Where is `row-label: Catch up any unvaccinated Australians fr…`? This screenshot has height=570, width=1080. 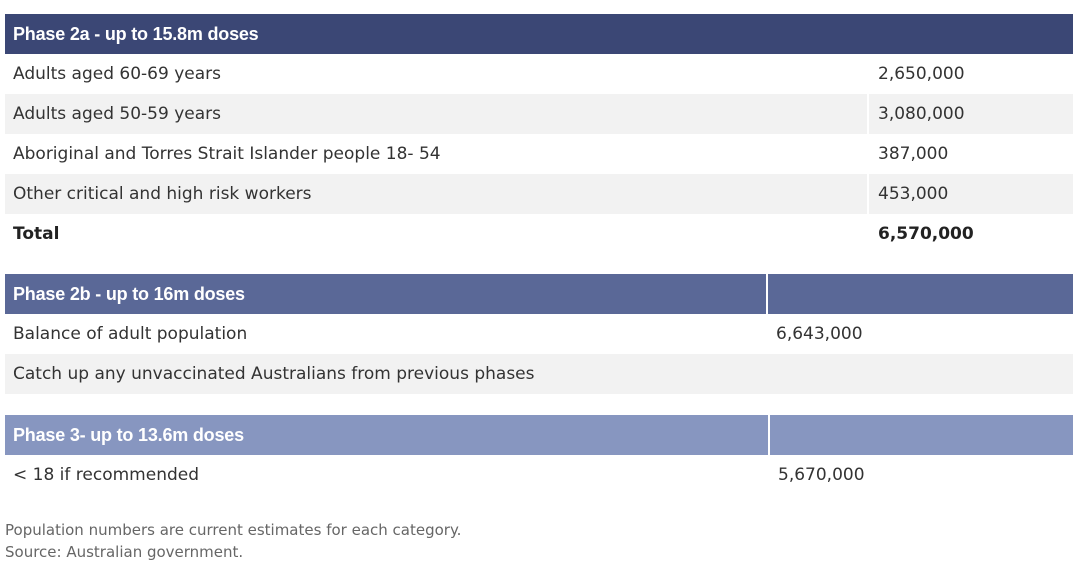 row-label: Catch up any unvaccinated Australians fr… is located at coordinates (274, 374).